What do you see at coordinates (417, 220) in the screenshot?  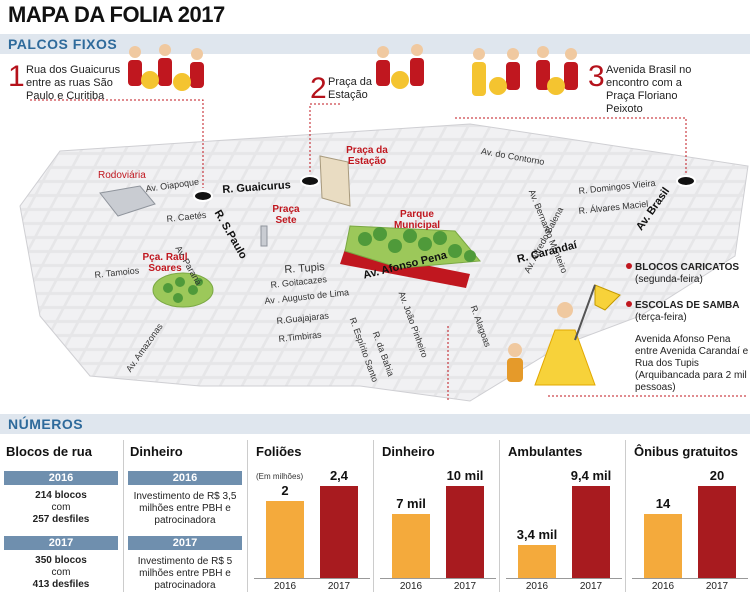 I see `place-parque-municipal: Parque Municipal` at bounding box center [417, 220].